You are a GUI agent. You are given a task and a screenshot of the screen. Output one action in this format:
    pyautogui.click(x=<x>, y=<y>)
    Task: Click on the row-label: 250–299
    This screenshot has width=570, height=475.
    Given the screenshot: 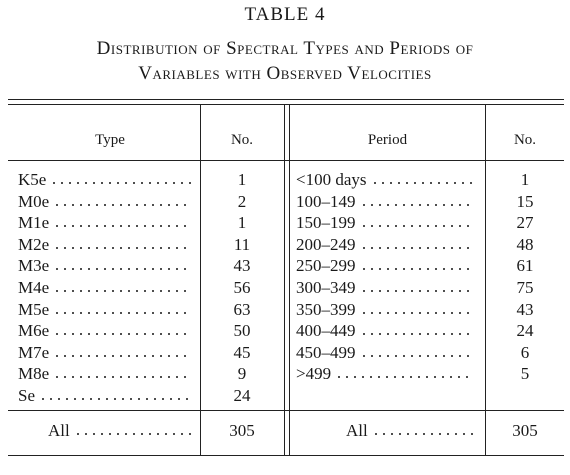 What is the action you would take?
    pyautogui.click(x=387, y=267)
    